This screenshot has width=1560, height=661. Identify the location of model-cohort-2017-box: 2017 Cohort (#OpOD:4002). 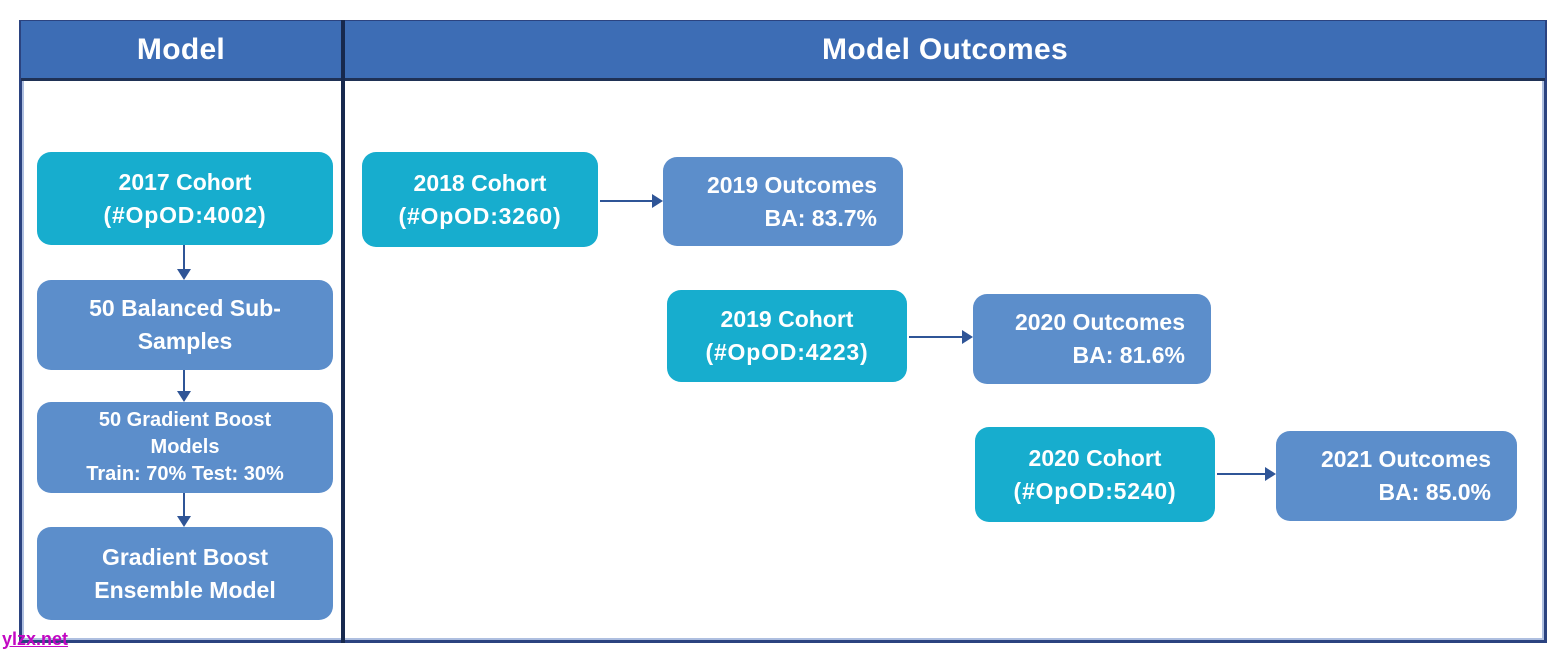
(185, 198).